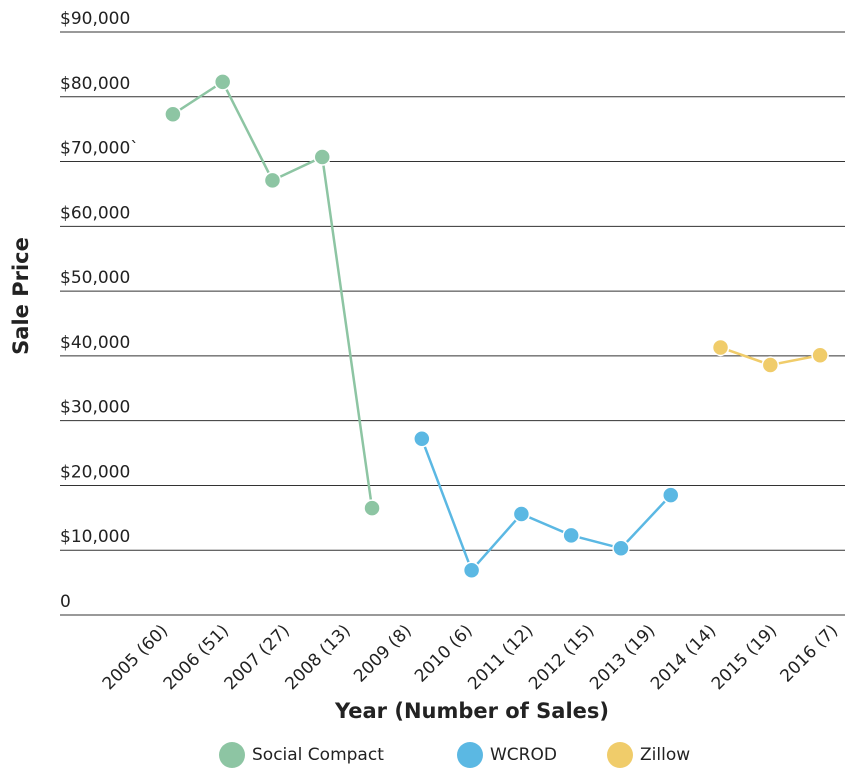 This screenshot has width=845, height=770. I want to click on legend-label: Social Compact, so click(318, 755).